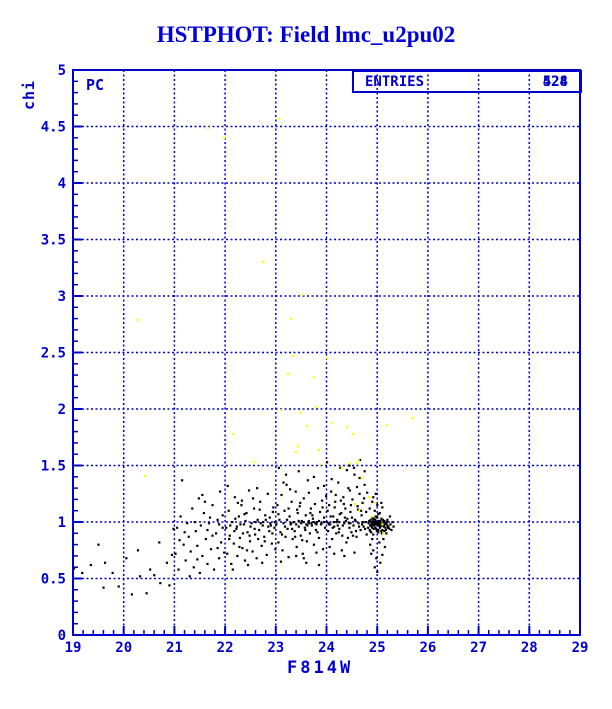 The height and width of the screenshot is (709, 612). Describe the element at coordinates (529, 648) in the screenshot. I see `x-tick-label: 28` at that location.